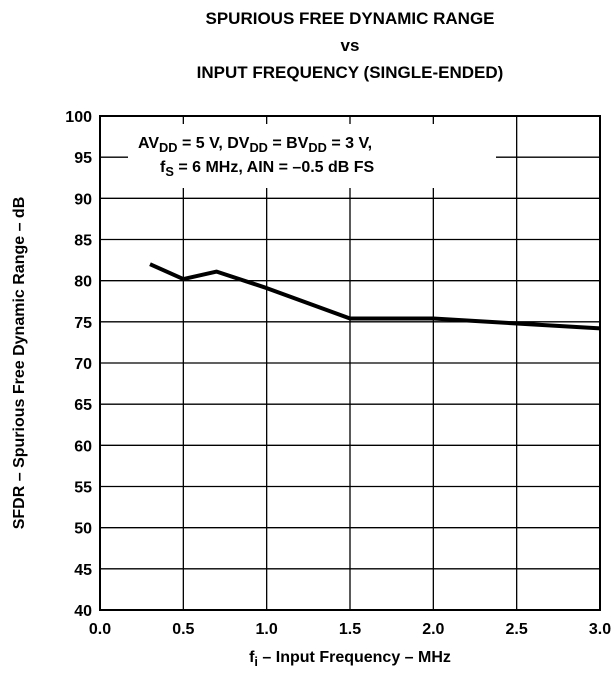  What do you see at coordinates (78, 117) in the screenshot?
I see `y-tick-label: 100` at bounding box center [78, 117].